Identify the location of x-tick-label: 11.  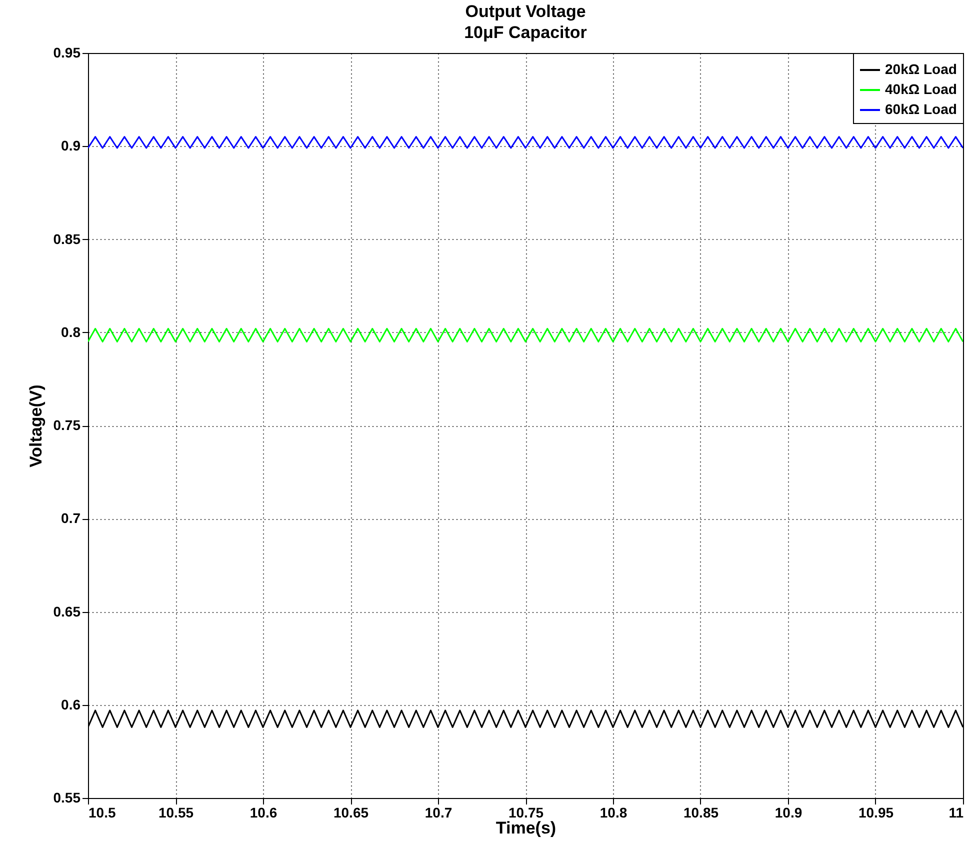
(956, 812).